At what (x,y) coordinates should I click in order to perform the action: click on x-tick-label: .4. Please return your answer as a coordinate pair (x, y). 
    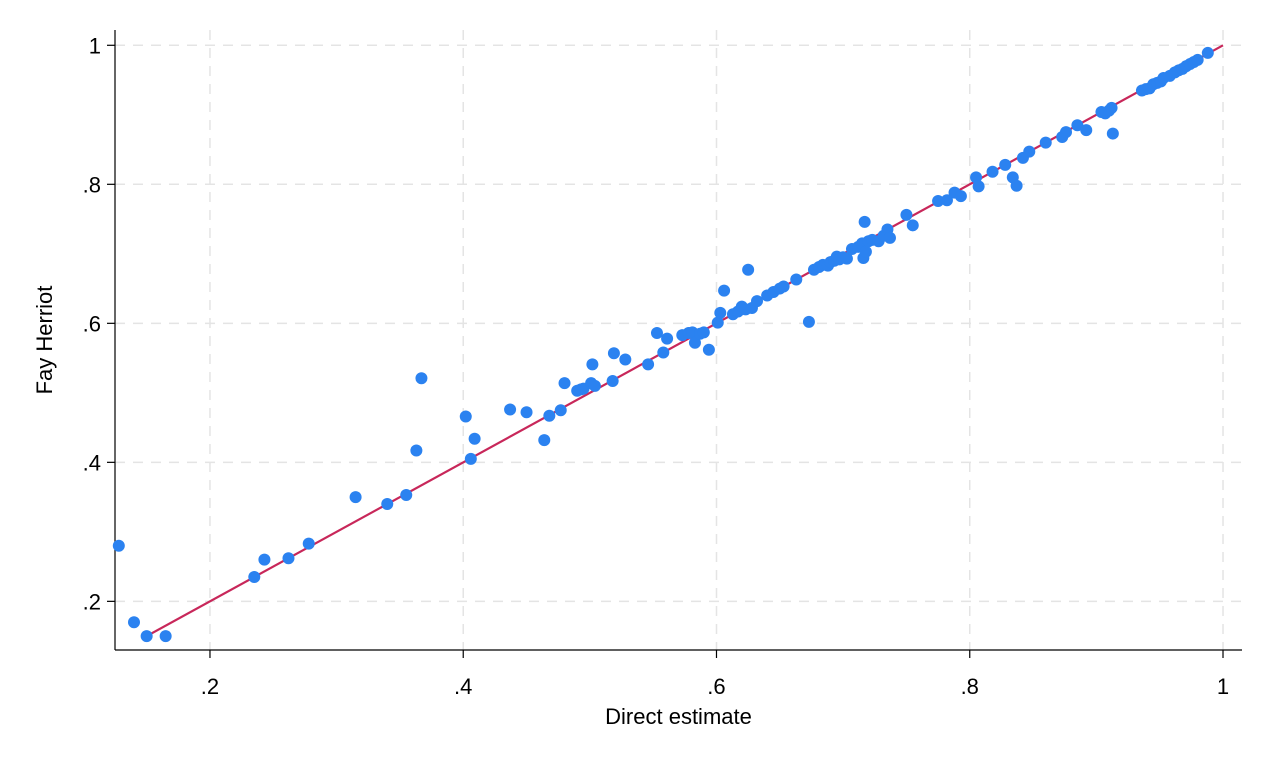
    Looking at the image, I should click on (463, 686).